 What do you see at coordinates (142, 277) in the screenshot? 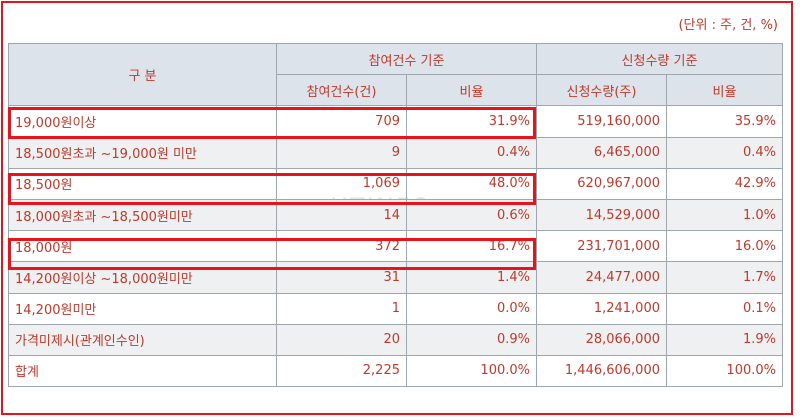
I see `row-label: 14,200원이상 ~18,000원미만` at bounding box center [142, 277].